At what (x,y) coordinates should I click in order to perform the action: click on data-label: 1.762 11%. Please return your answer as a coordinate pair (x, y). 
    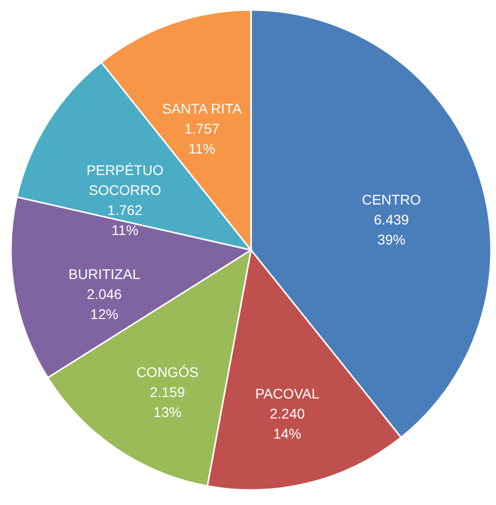
    Looking at the image, I should click on (125, 220).